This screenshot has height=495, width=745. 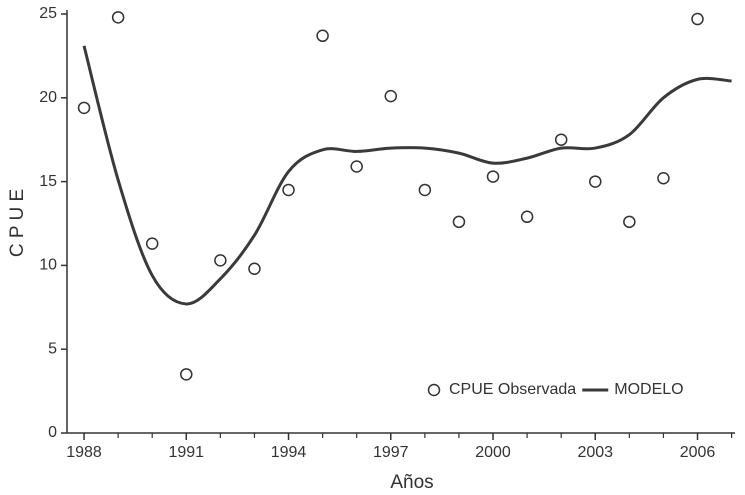 What do you see at coordinates (434, 390) in the screenshot?
I see `legend-marker` at bounding box center [434, 390].